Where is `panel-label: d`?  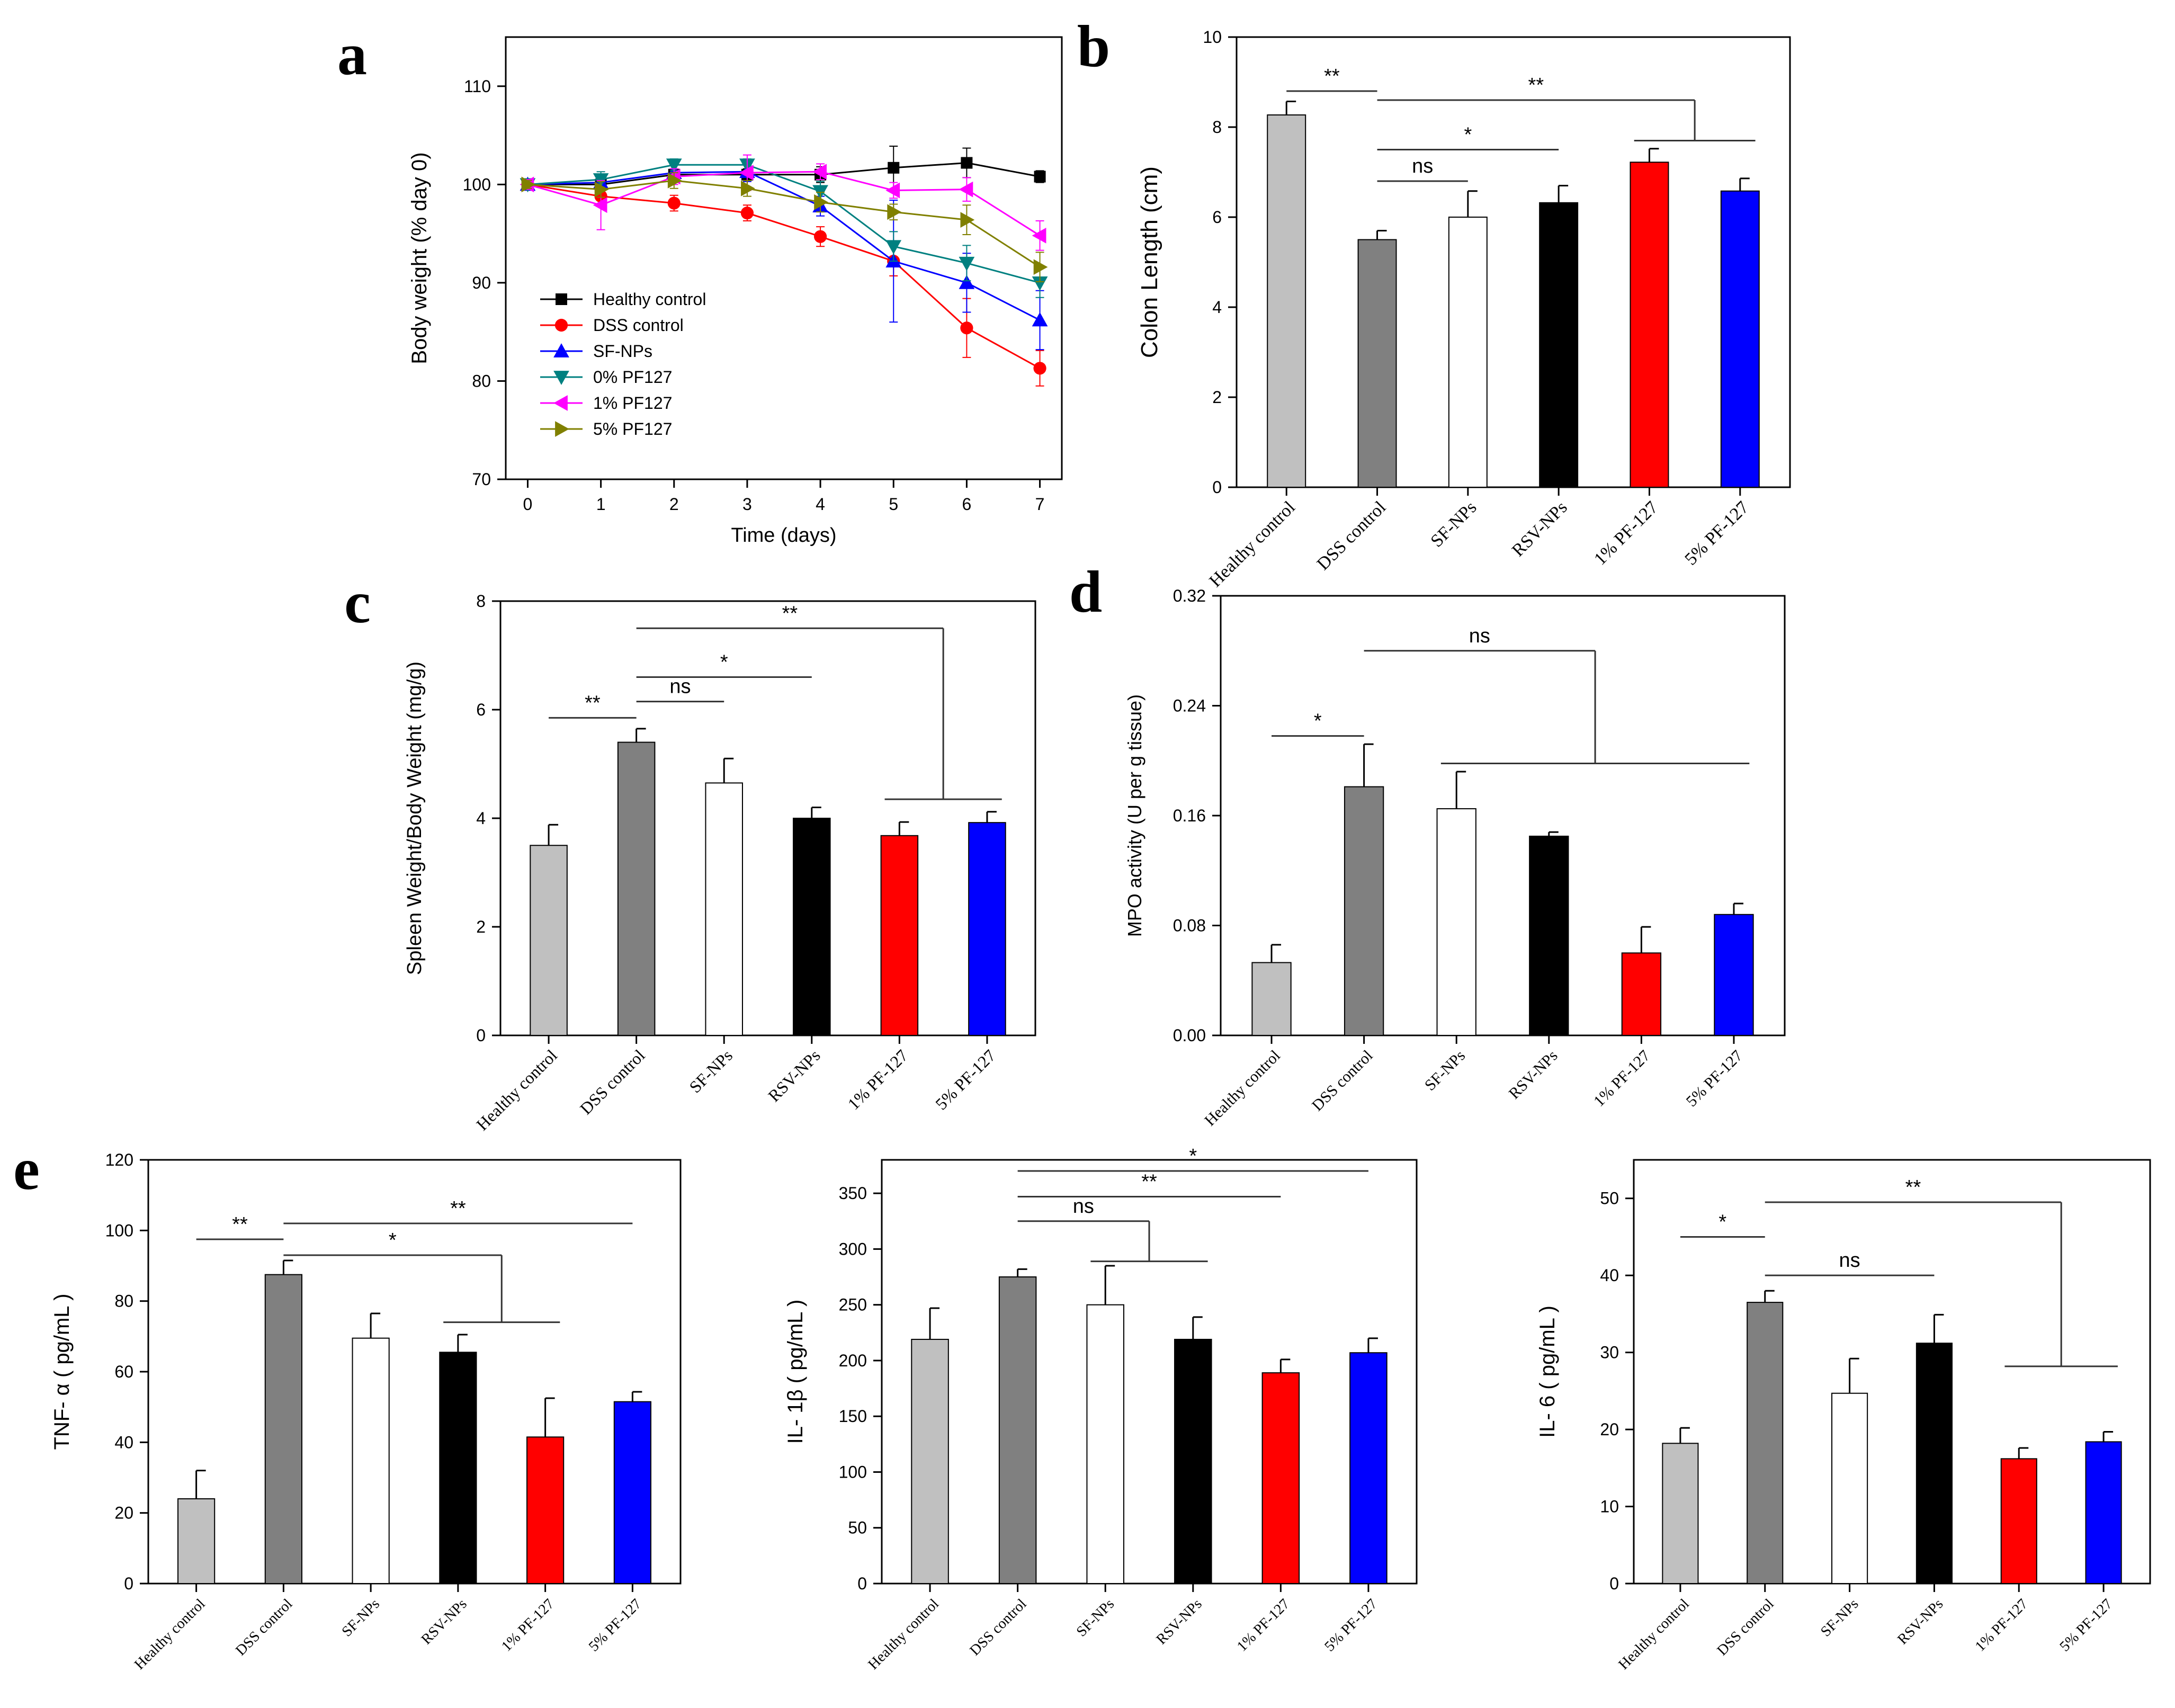
panel-label: d is located at coordinates (1085, 592).